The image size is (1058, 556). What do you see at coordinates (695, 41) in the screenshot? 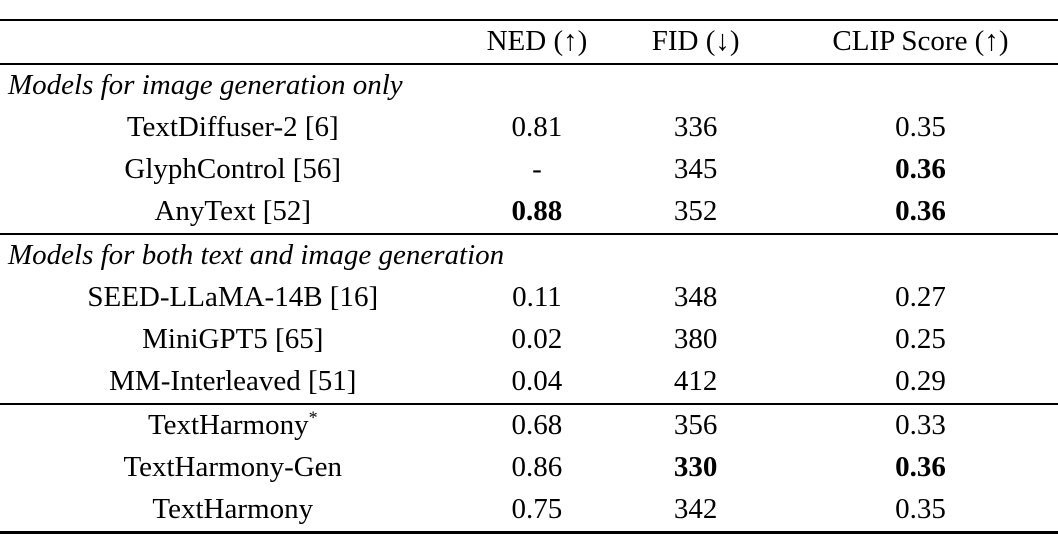
I see `fid-column-header: FID (↓)` at bounding box center [695, 41].